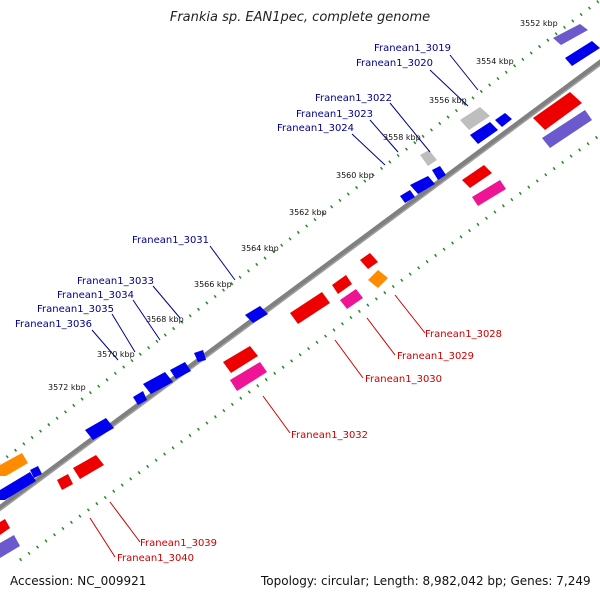  Describe the element at coordinates (355, 175) in the screenshot. I see `kbp-label: 3560 kbp` at that location.